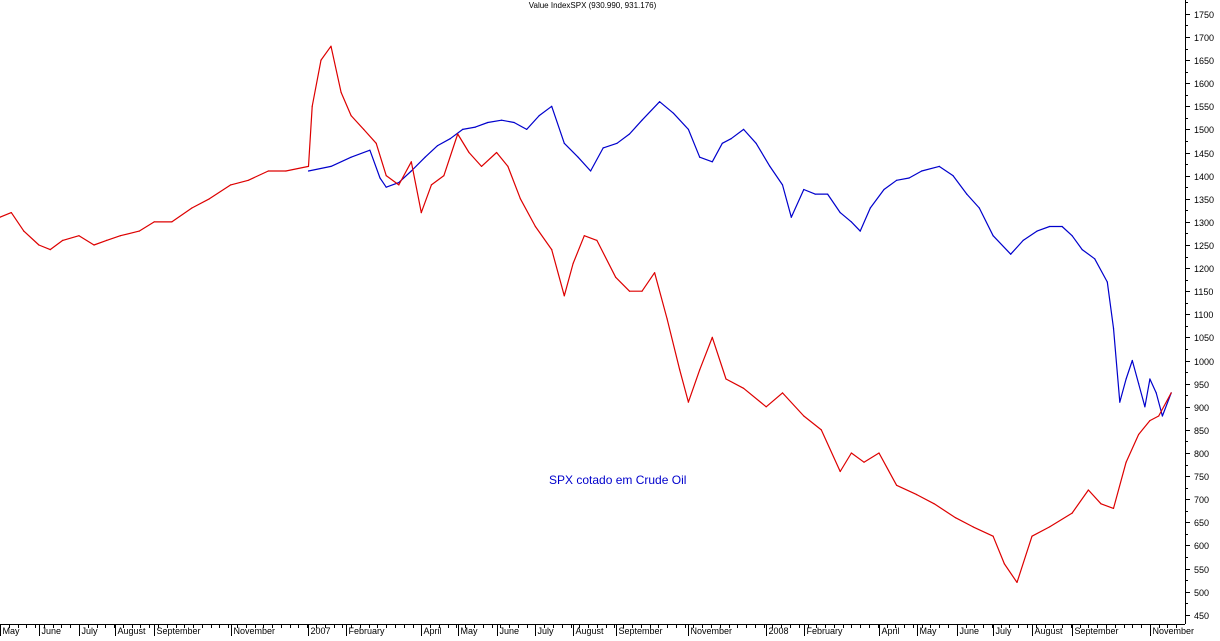  Describe the element at coordinates (590, 631) in the screenshot. I see `x-tick-label: August` at that location.